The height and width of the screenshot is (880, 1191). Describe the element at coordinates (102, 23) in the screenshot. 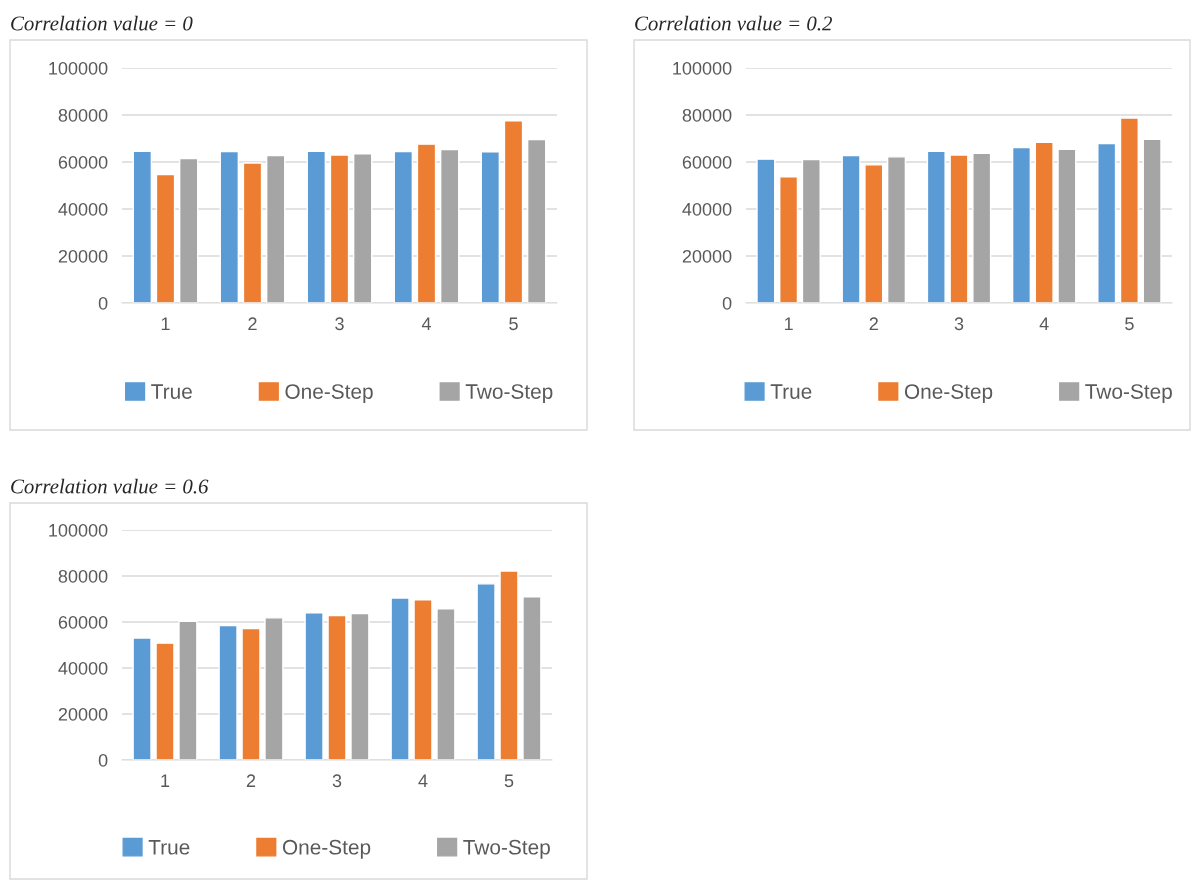

I see `chart-title: Correlation value = 0` at that location.